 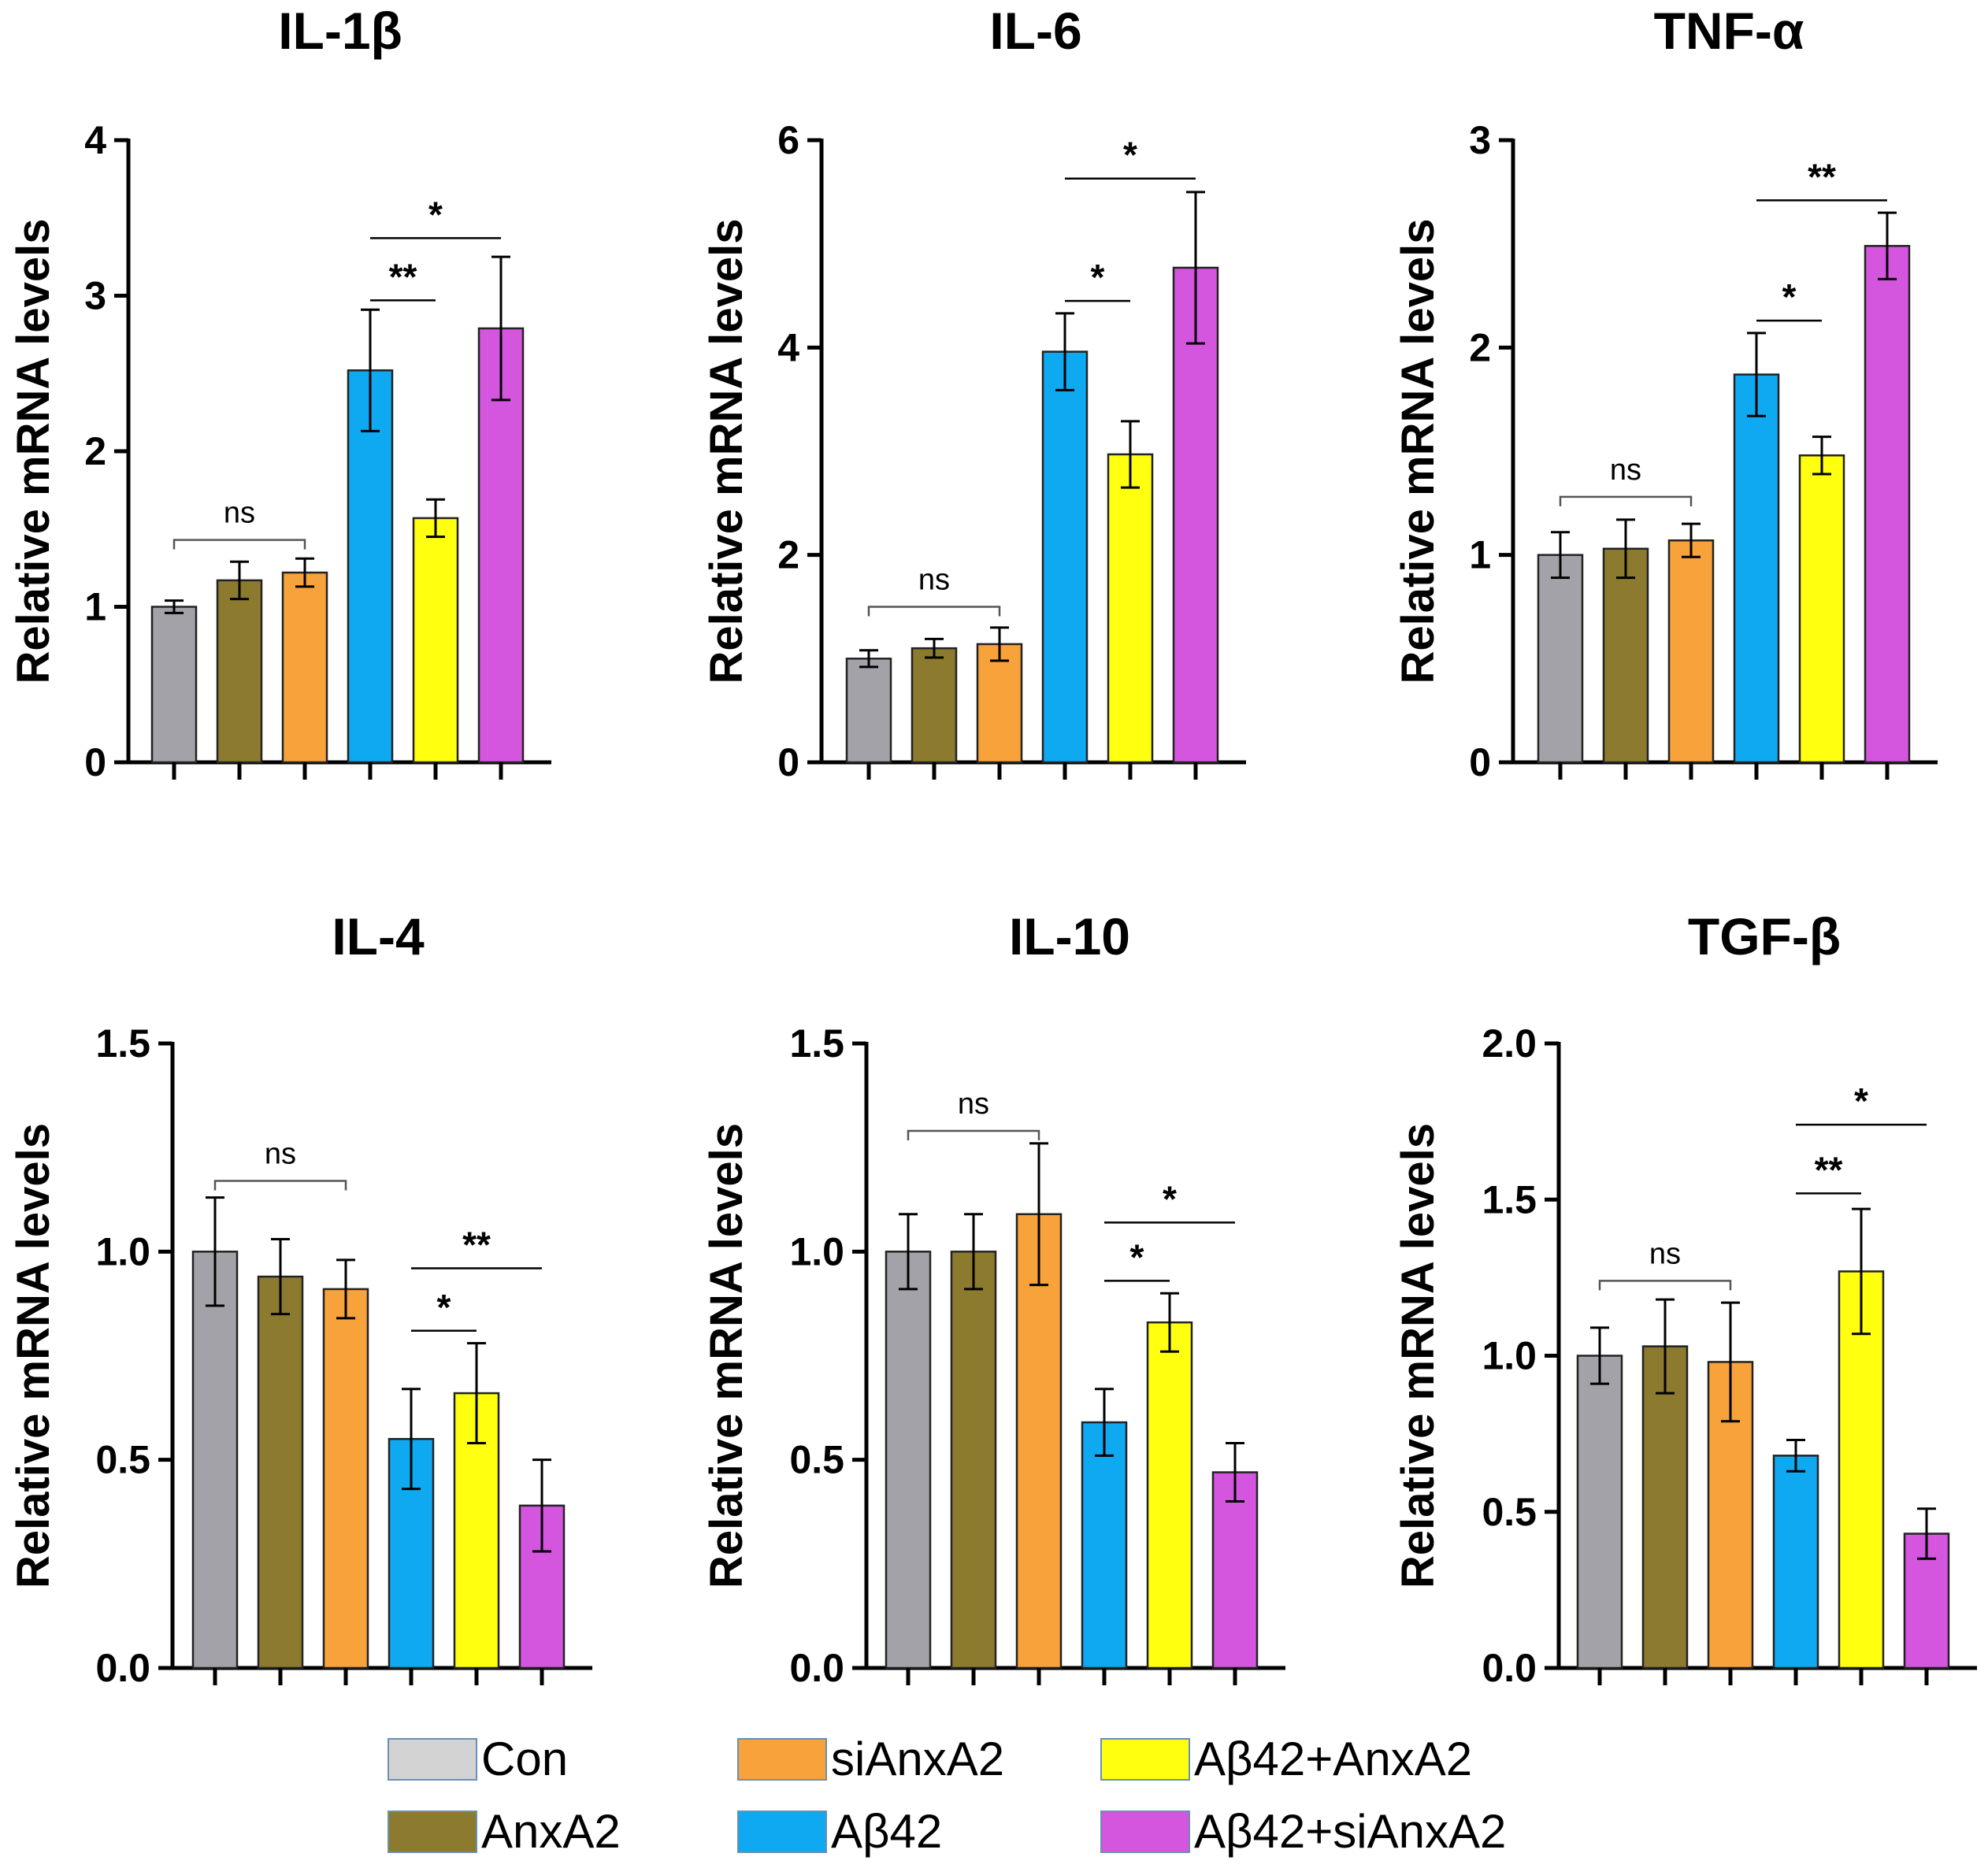 What do you see at coordinates (1764, 936) in the screenshot?
I see `chart-title: TGF-β` at bounding box center [1764, 936].